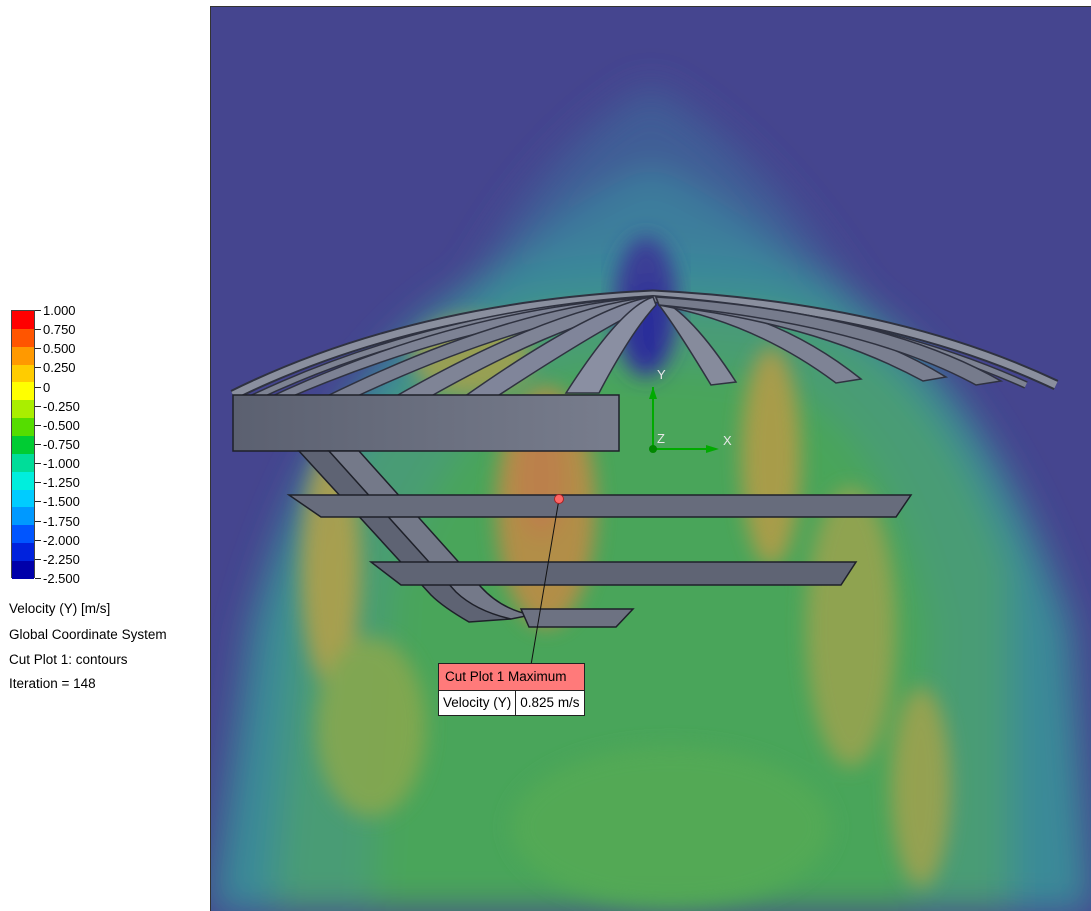 Image resolution: width=1091 pixels, height=911 pixels. Describe the element at coordinates (61, 559) in the screenshot. I see `legend-tick-label: -2.250` at that location.